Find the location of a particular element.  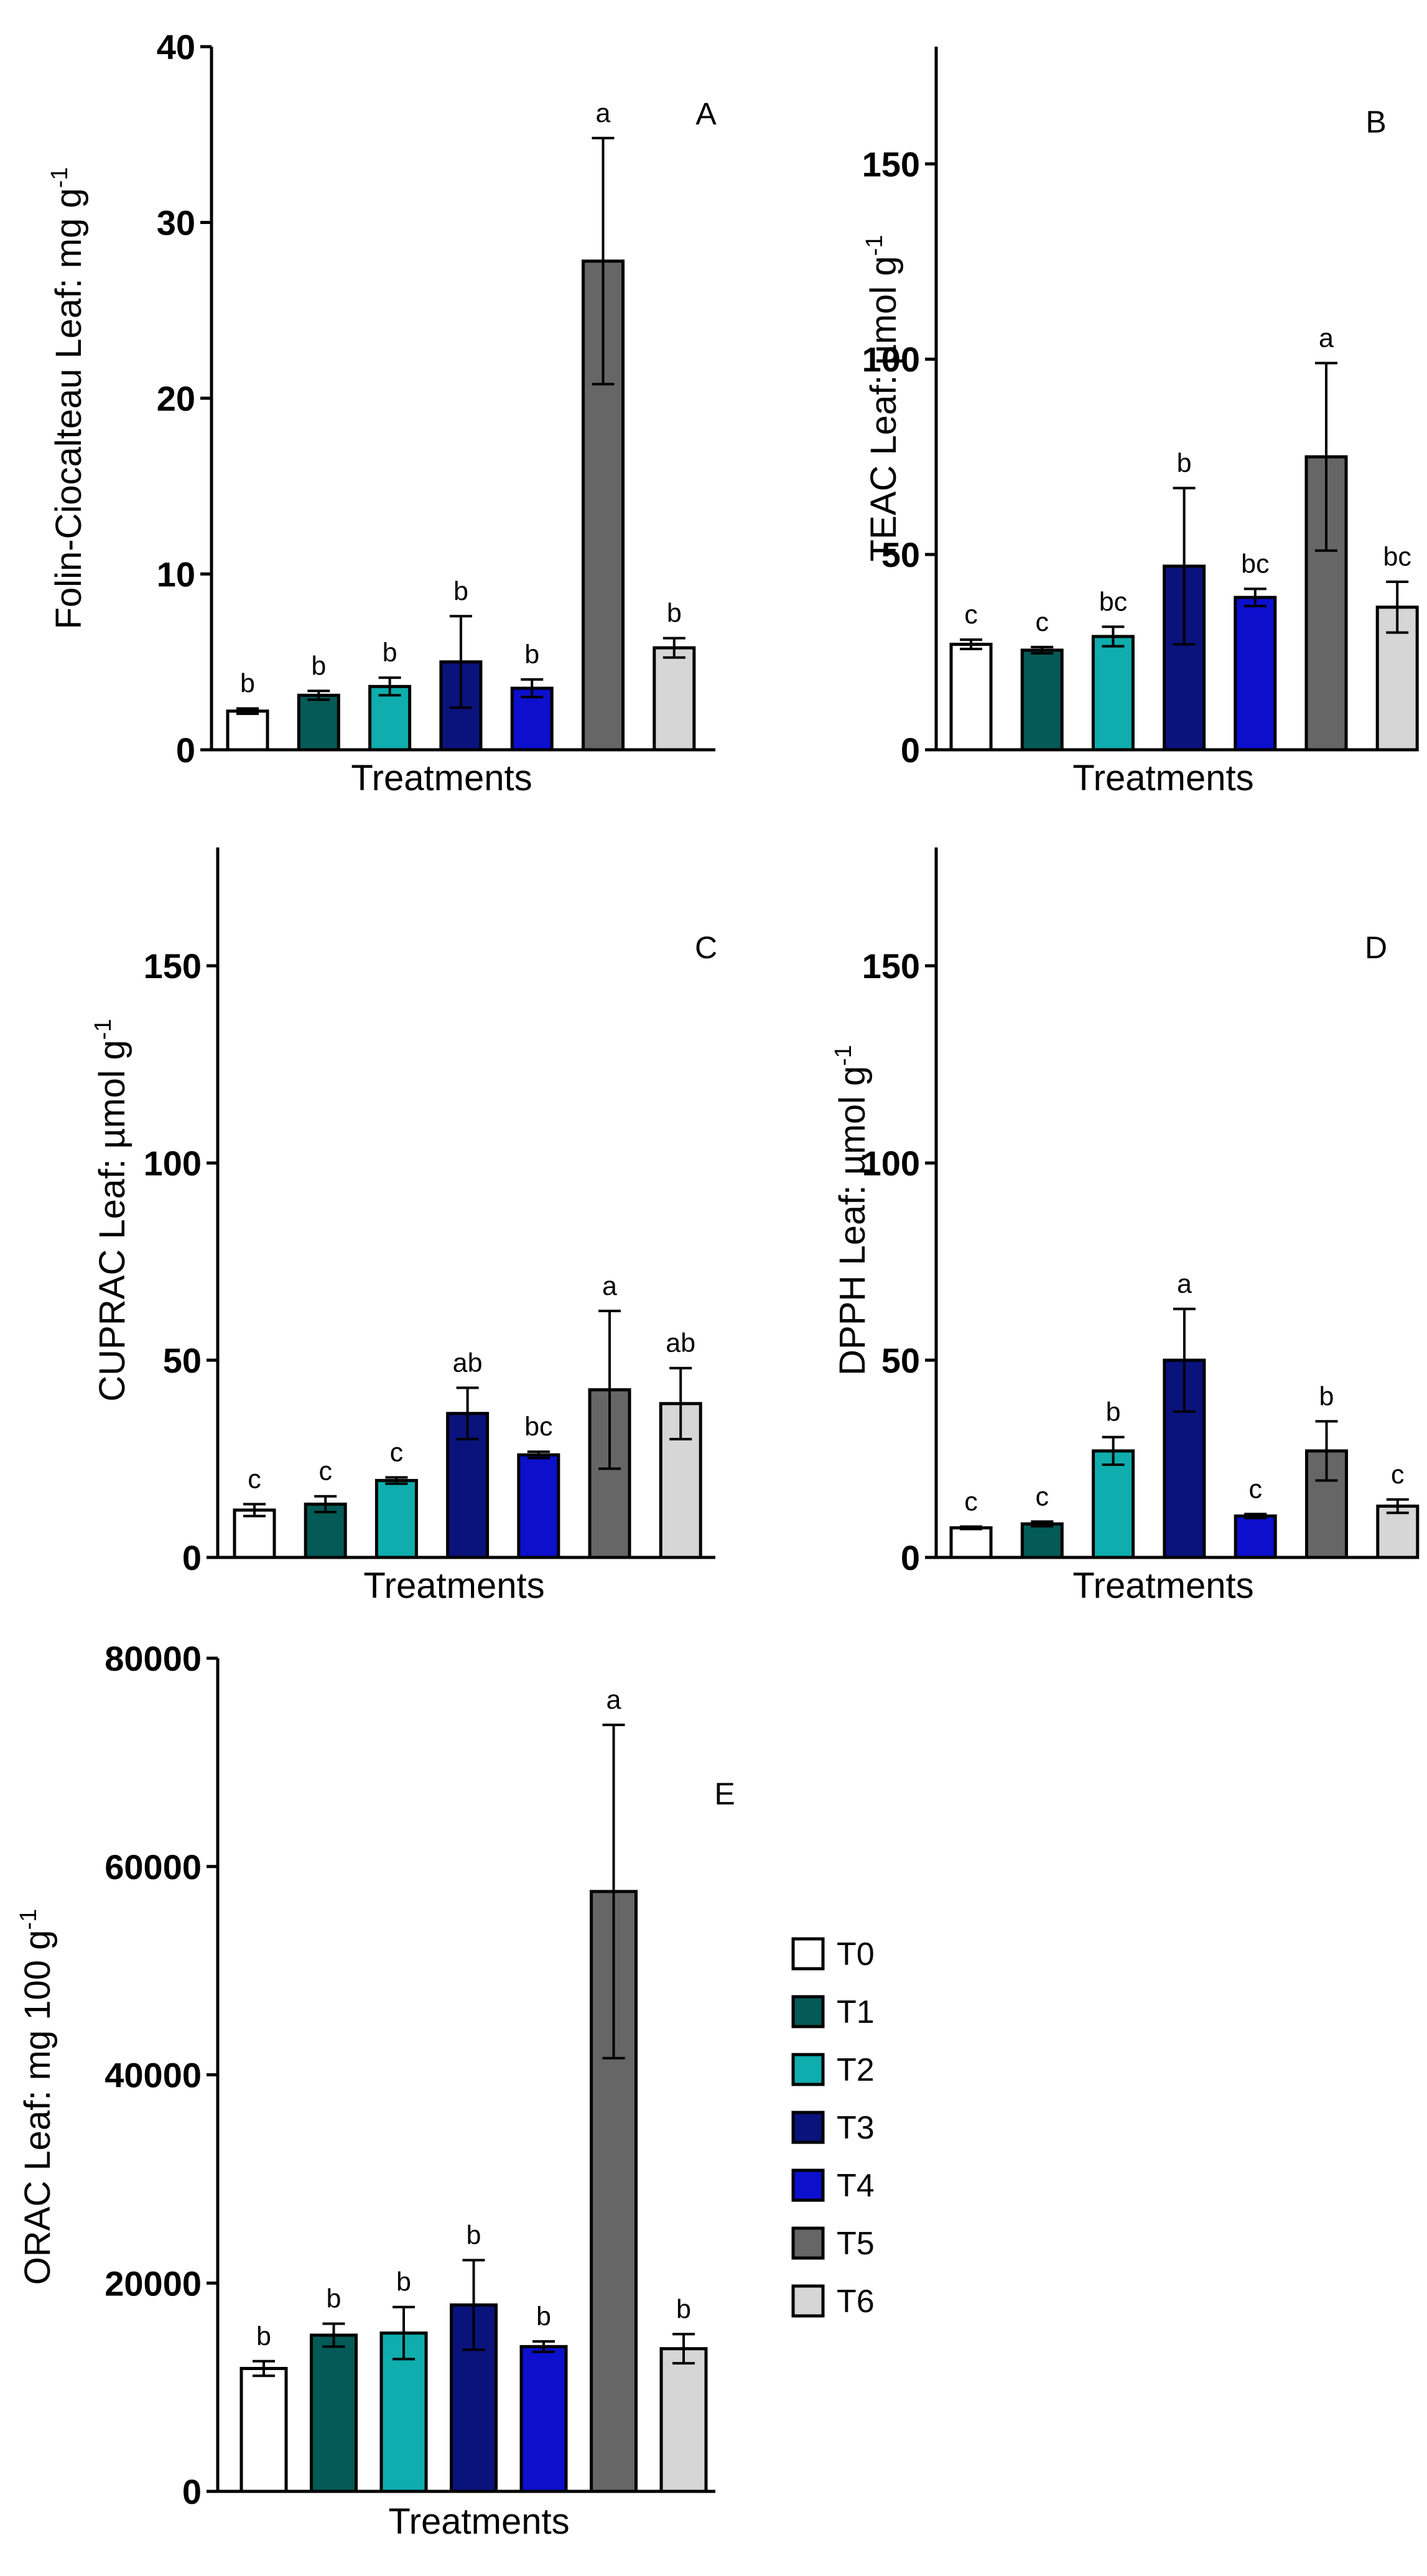

panel-letter: D is located at coordinates (1376, 947).